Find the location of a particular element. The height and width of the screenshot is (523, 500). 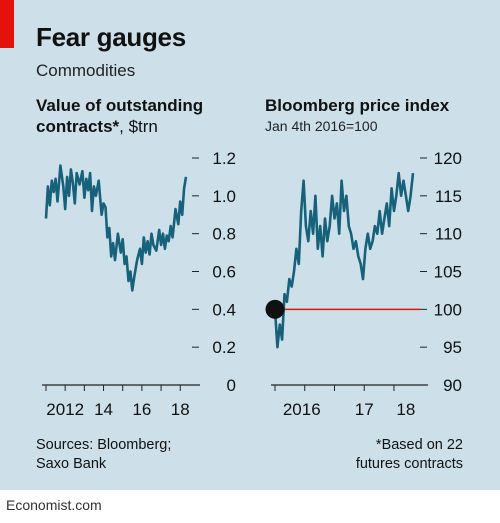

right-y-tick-label: 90 is located at coordinates (452, 385).